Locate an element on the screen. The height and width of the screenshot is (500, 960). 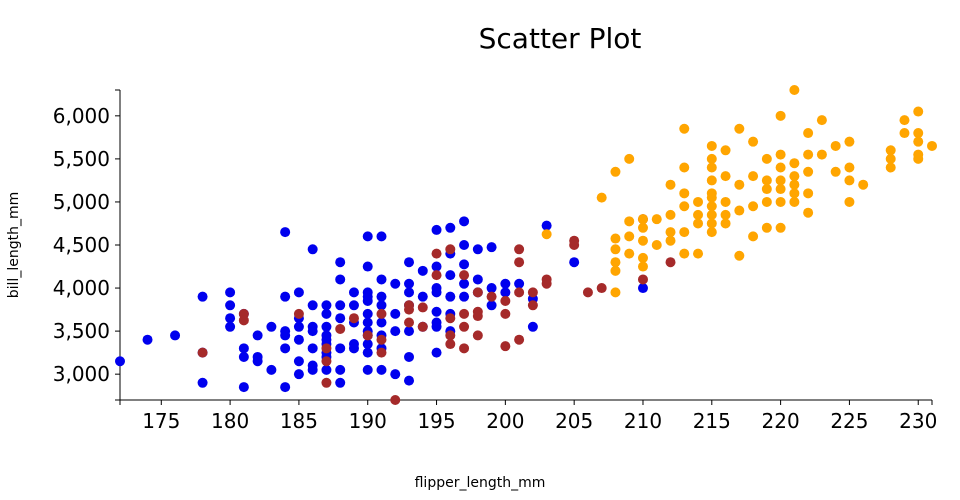
x-tick-label: 205 is located at coordinates (574, 421).